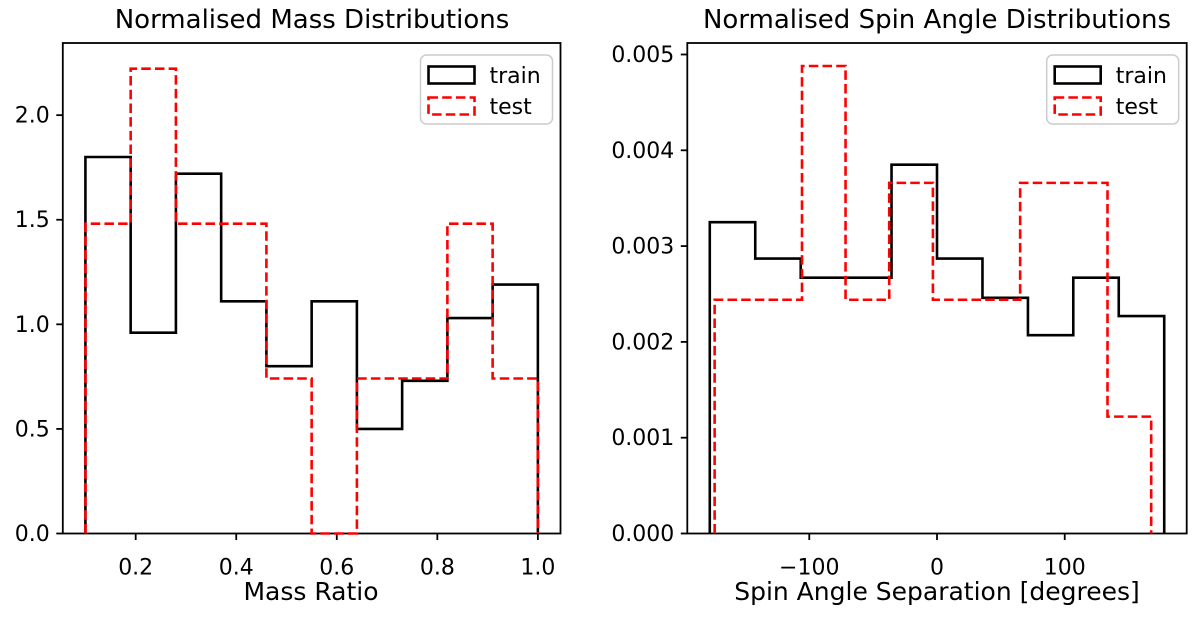  What do you see at coordinates (511, 107) in the screenshot?
I see `left-legend-label-test: test` at bounding box center [511, 107].